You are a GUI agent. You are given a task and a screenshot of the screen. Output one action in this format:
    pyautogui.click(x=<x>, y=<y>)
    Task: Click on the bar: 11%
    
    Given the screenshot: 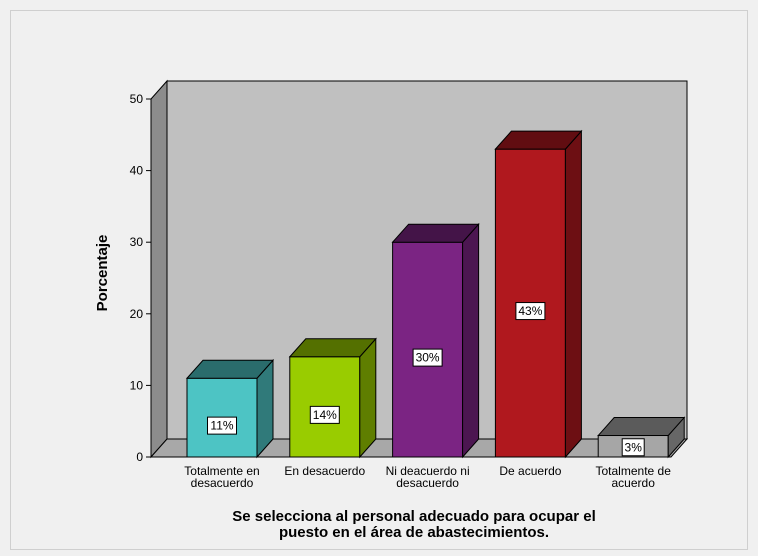 What is the action you would take?
    pyautogui.click(x=230, y=408)
    